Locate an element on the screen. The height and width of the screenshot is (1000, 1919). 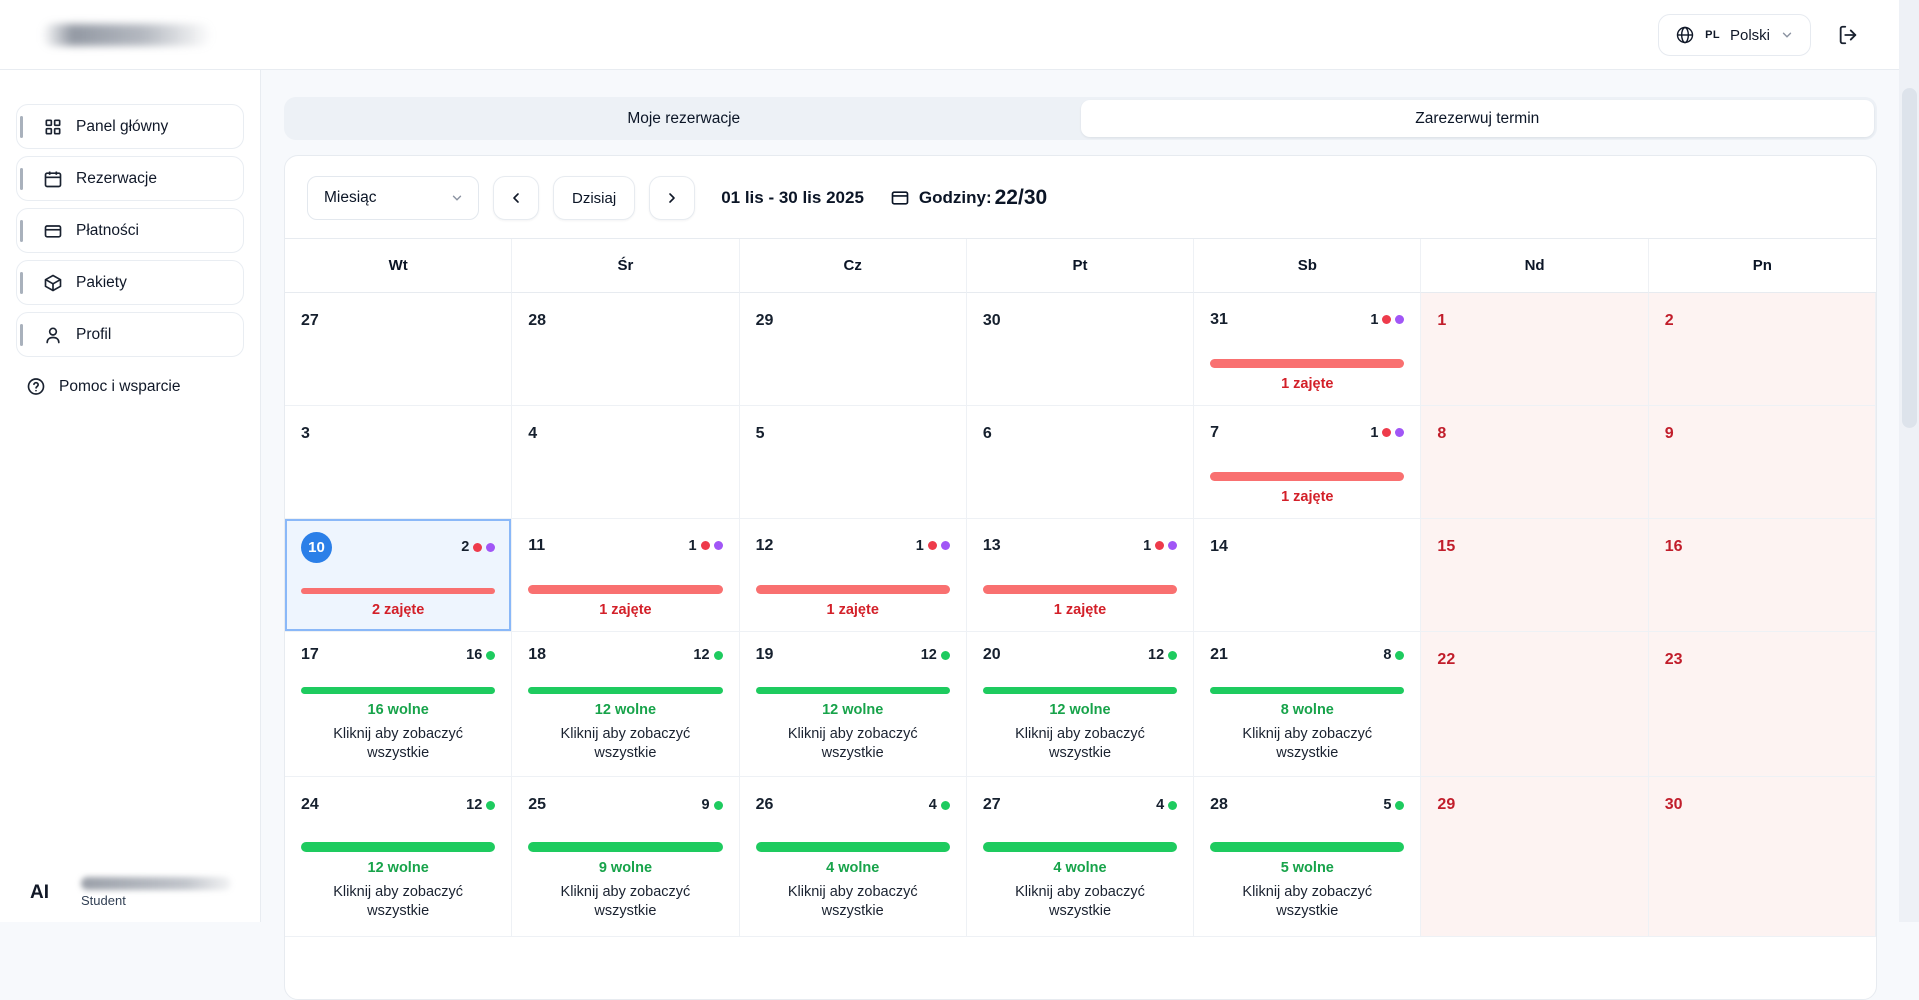
hours-card-icon is located at coordinates (900, 198).